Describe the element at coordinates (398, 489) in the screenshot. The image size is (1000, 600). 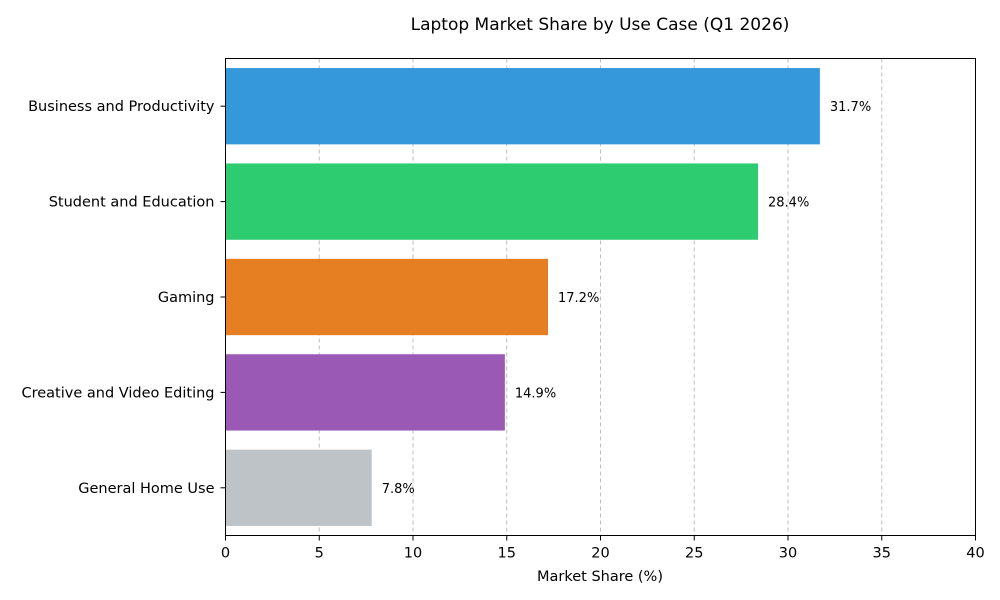
I see `value-label: 7.8%` at that location.